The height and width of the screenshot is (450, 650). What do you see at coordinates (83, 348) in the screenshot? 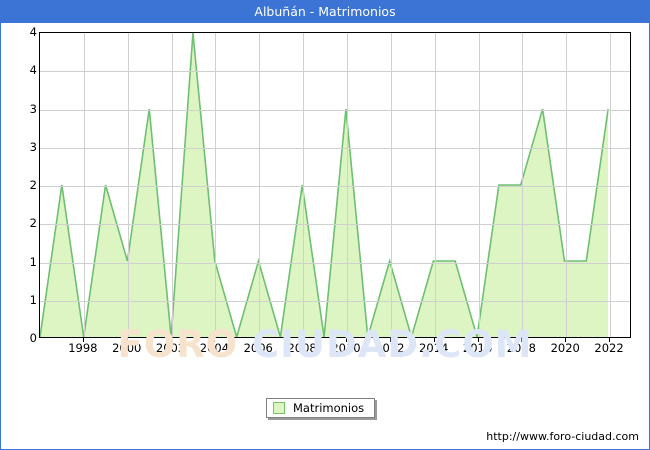
I see `x-axis-label: 1998` at bounding box center [83, 348].